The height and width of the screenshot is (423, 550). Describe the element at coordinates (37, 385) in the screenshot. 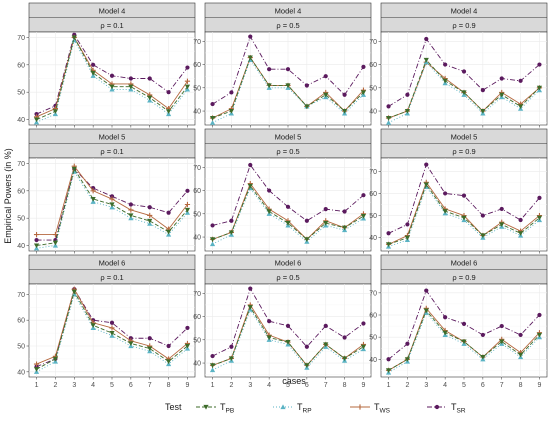

I see `x-tick-label: 1` at that location.